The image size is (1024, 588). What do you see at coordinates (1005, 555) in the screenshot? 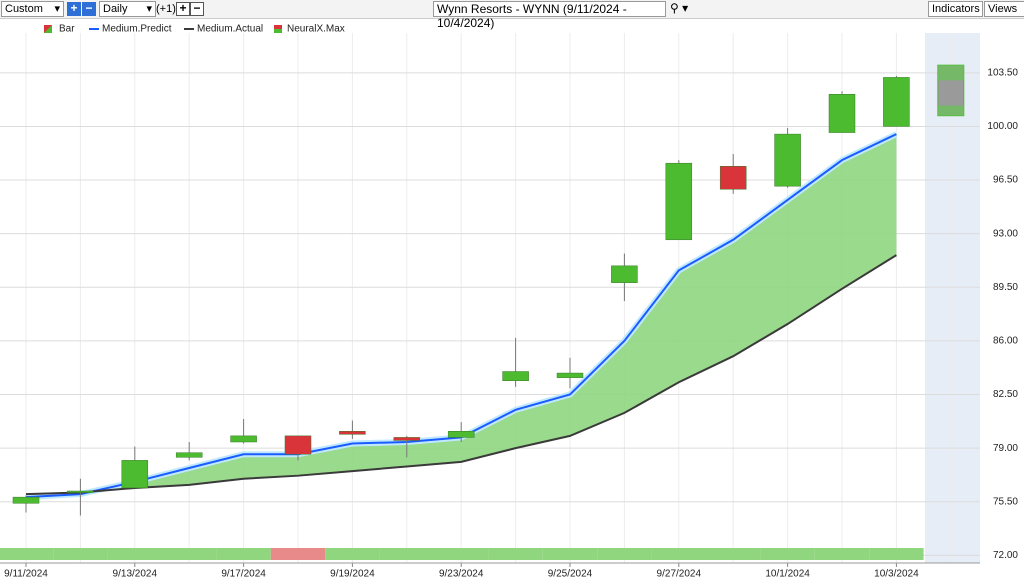
I see `y-tick-label: 72.00` at bounding box center [1005, 555].